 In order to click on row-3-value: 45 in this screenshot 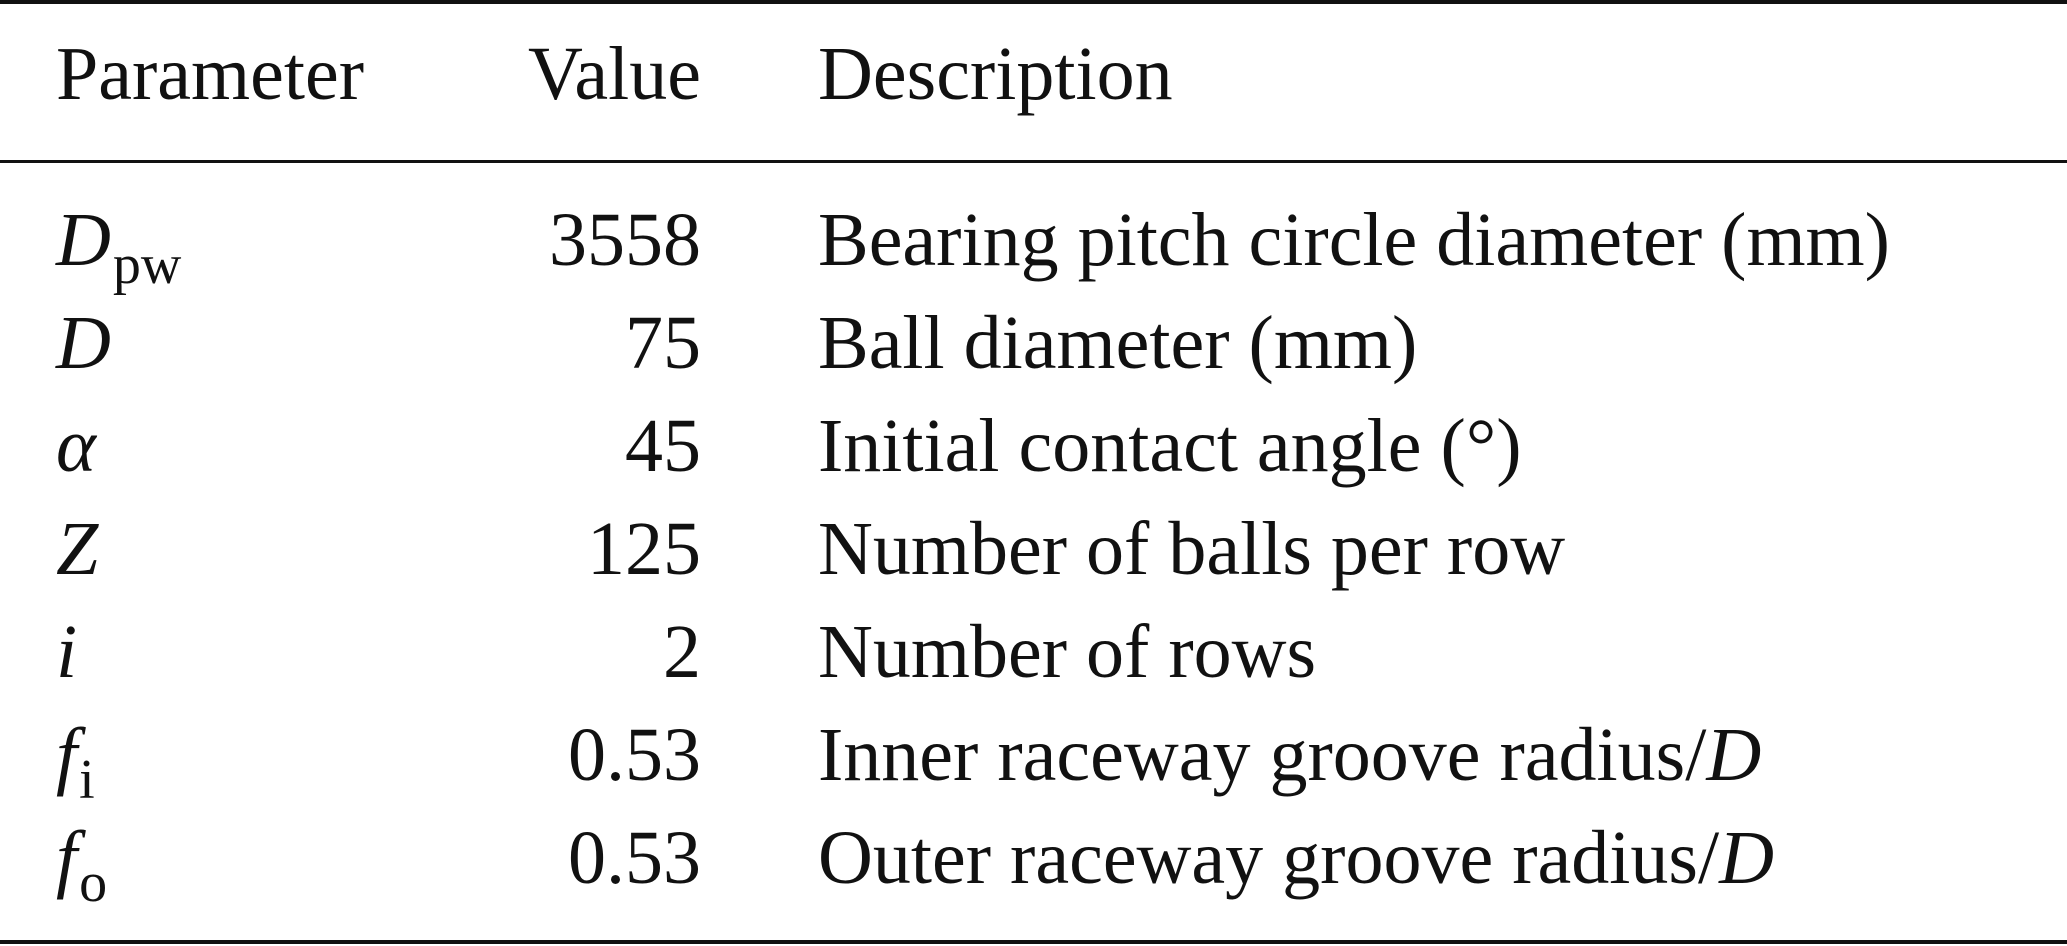, I will do `click(663, 446)`.